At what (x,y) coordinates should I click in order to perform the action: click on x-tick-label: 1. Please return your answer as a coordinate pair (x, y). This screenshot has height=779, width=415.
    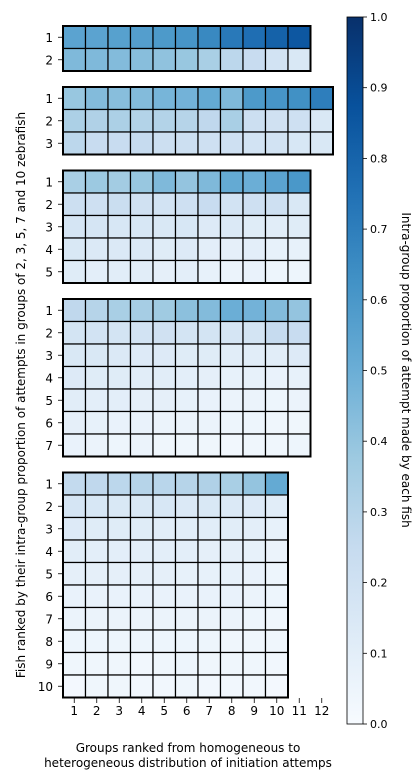
    Looking at the image, I should click on (74, 711).